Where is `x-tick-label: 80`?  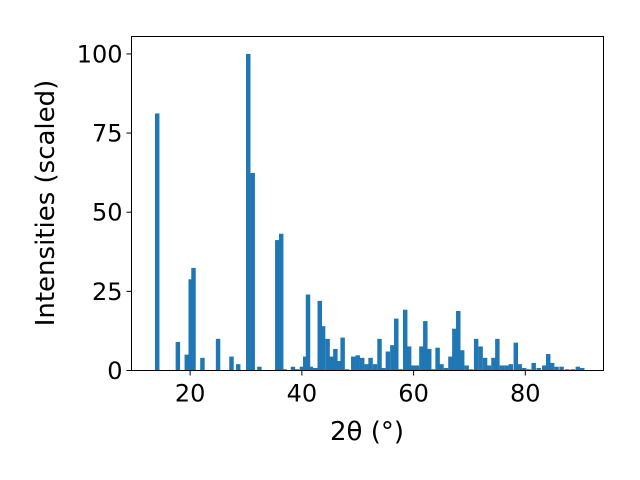
x-tick-label: 80 is located at coordinates (525, 394).